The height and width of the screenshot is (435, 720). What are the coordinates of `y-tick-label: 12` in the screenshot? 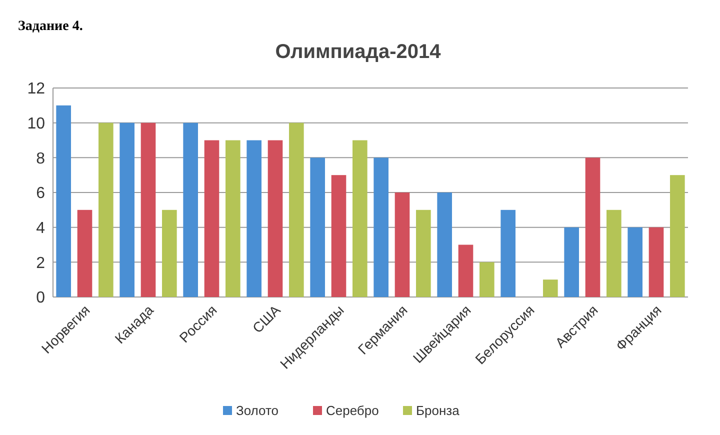 It's located at (36, 89).